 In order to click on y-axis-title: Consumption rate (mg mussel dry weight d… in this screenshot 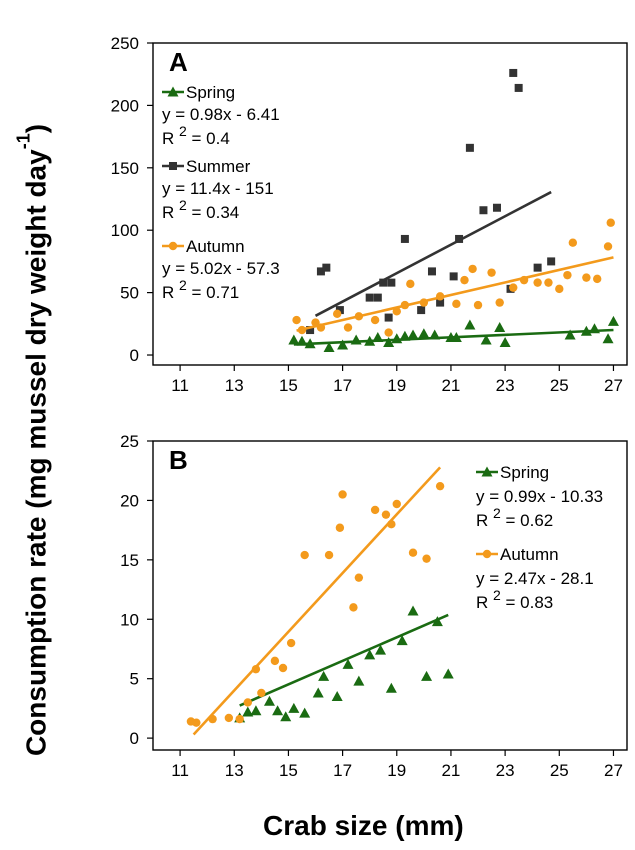, I will do `click(32, 439)`.